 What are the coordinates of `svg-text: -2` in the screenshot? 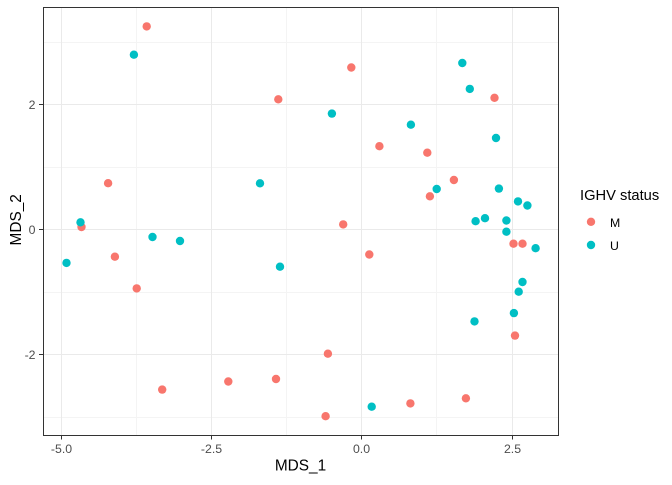 It's located at (30, 355).